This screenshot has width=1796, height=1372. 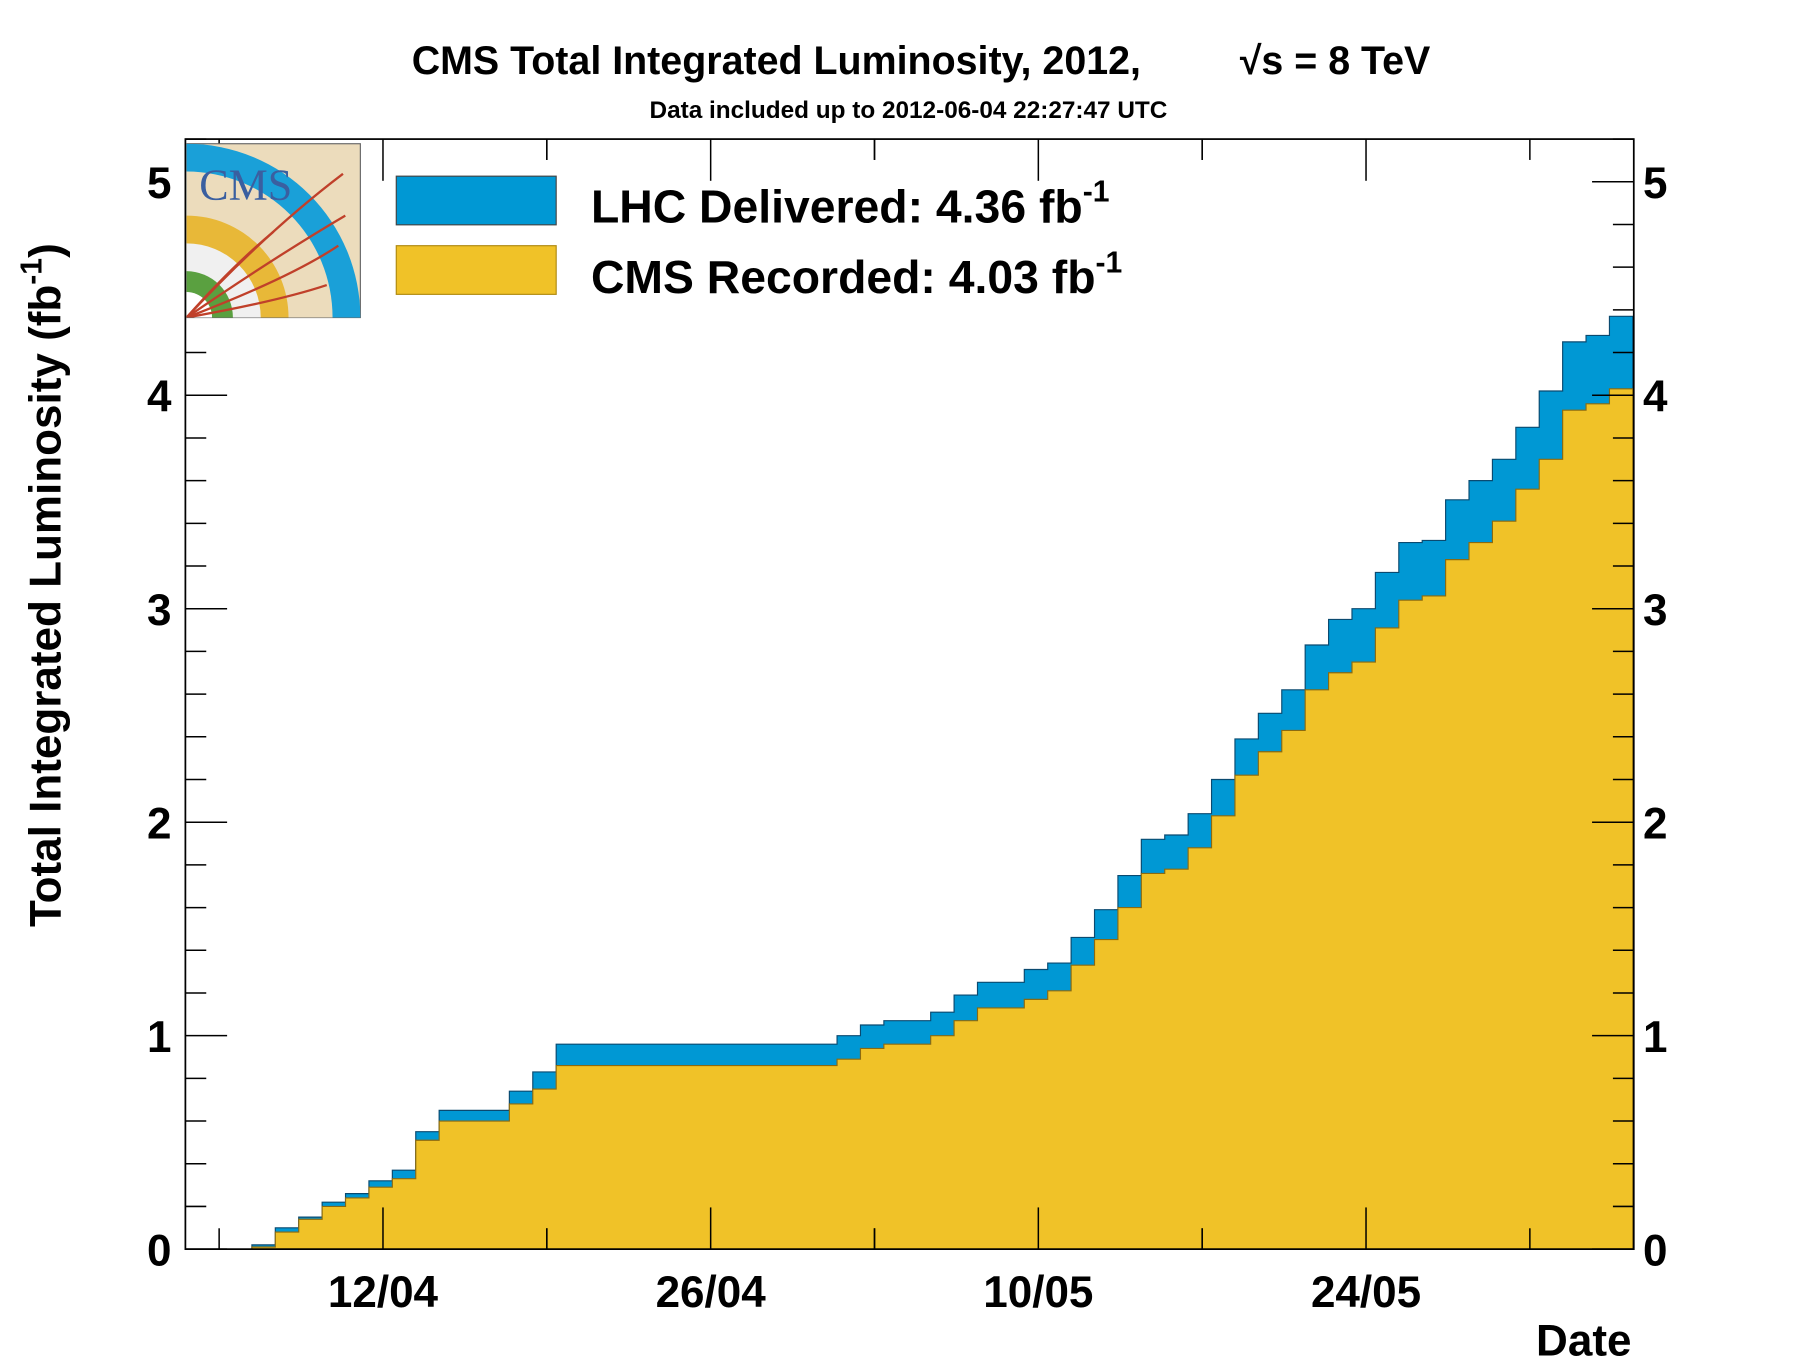 What do you see at coordinates (776, 61) in the screenshot?
I see `chart-title: CMS Total Integrated Luminosity, 2012,` at bounding box center [776, 61].